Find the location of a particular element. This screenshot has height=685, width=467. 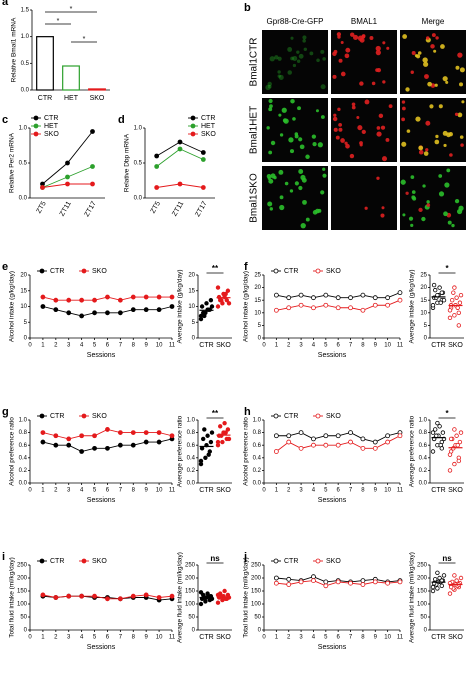

y-tick-label: 15 is located at coordinates (423, 301).